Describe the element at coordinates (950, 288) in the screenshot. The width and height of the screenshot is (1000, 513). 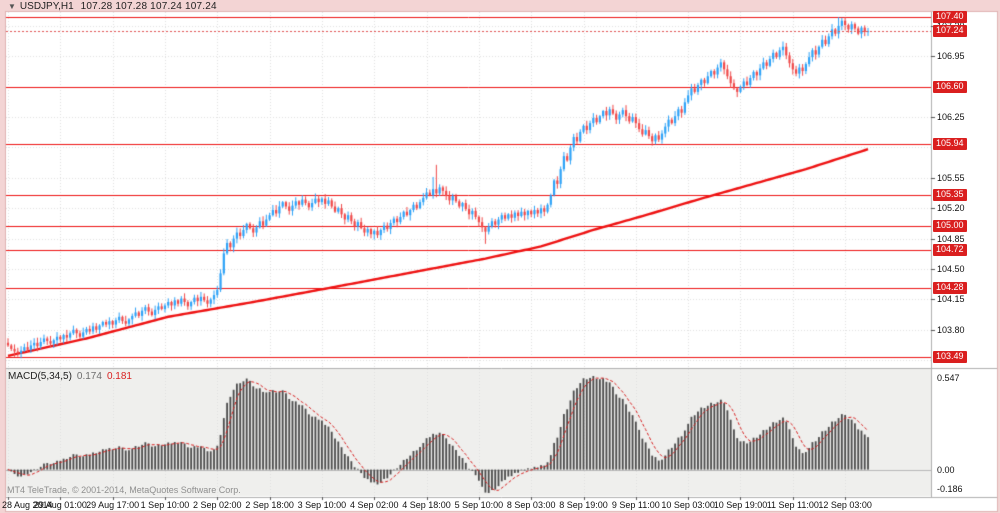
I see `price-level-badge: 104.28` at that location.